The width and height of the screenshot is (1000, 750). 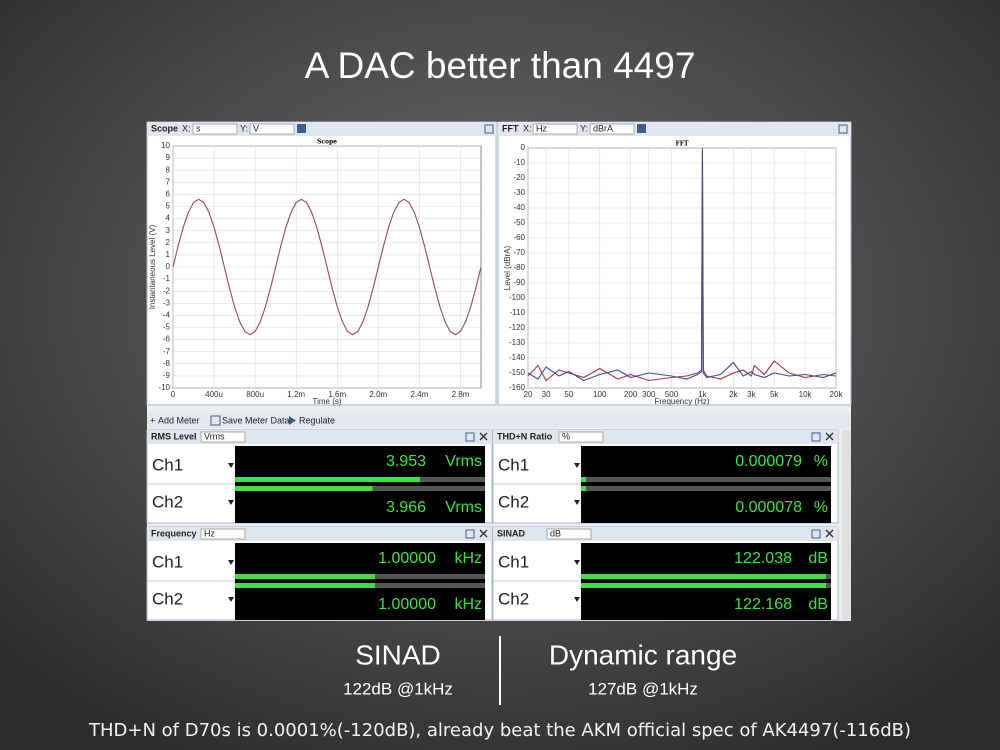 I want to click on x-tick-label: 0, so click(x=173, y=394).